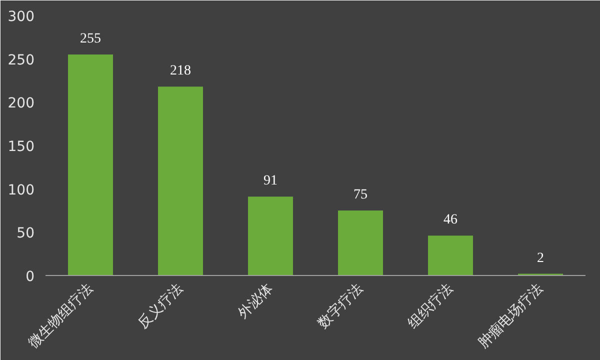  I want to click on x-tick-label: 组织疗法, so click(430, 306).